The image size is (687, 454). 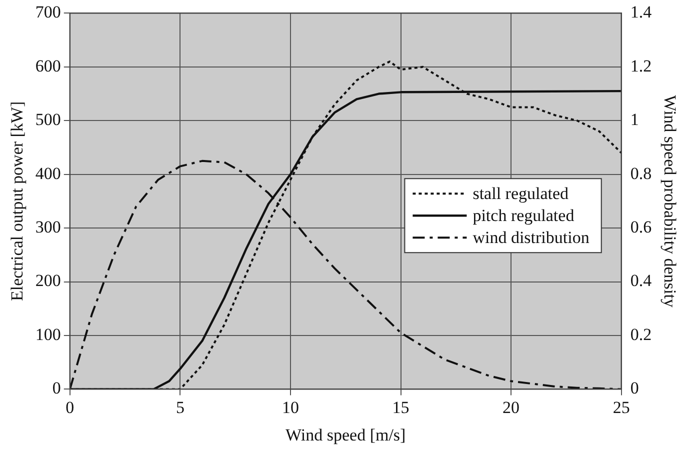 What do you see at coordinates (401, 407) in the screenshot?
I see `x-tick-label: 15` at bounding box center [401, 407].